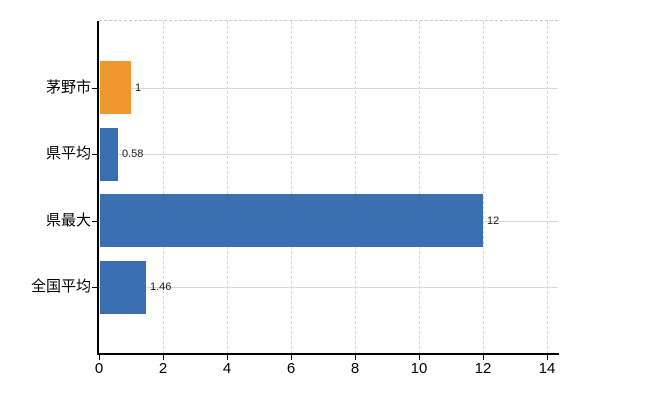  What do you see at coordinates (98, 188) in the screenshot?
I see `y-axis-line` at bounding box center [98, 188].